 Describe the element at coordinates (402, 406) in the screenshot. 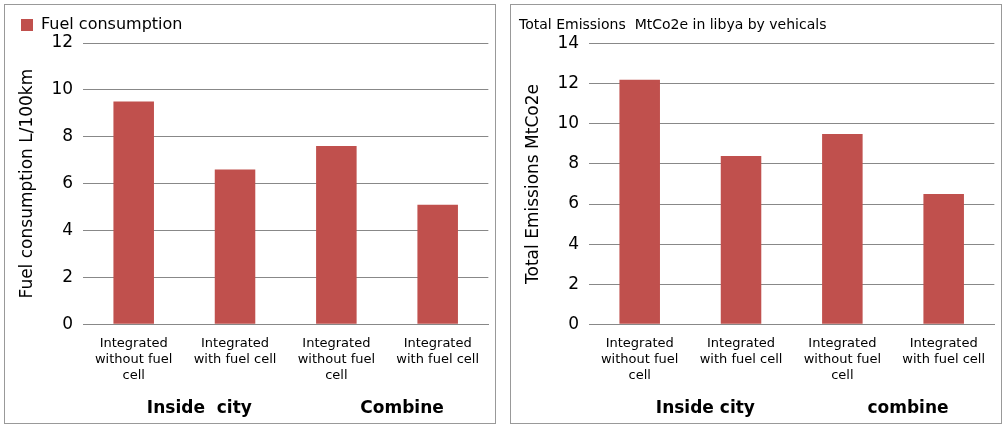

I see `text: Combine` at that location.